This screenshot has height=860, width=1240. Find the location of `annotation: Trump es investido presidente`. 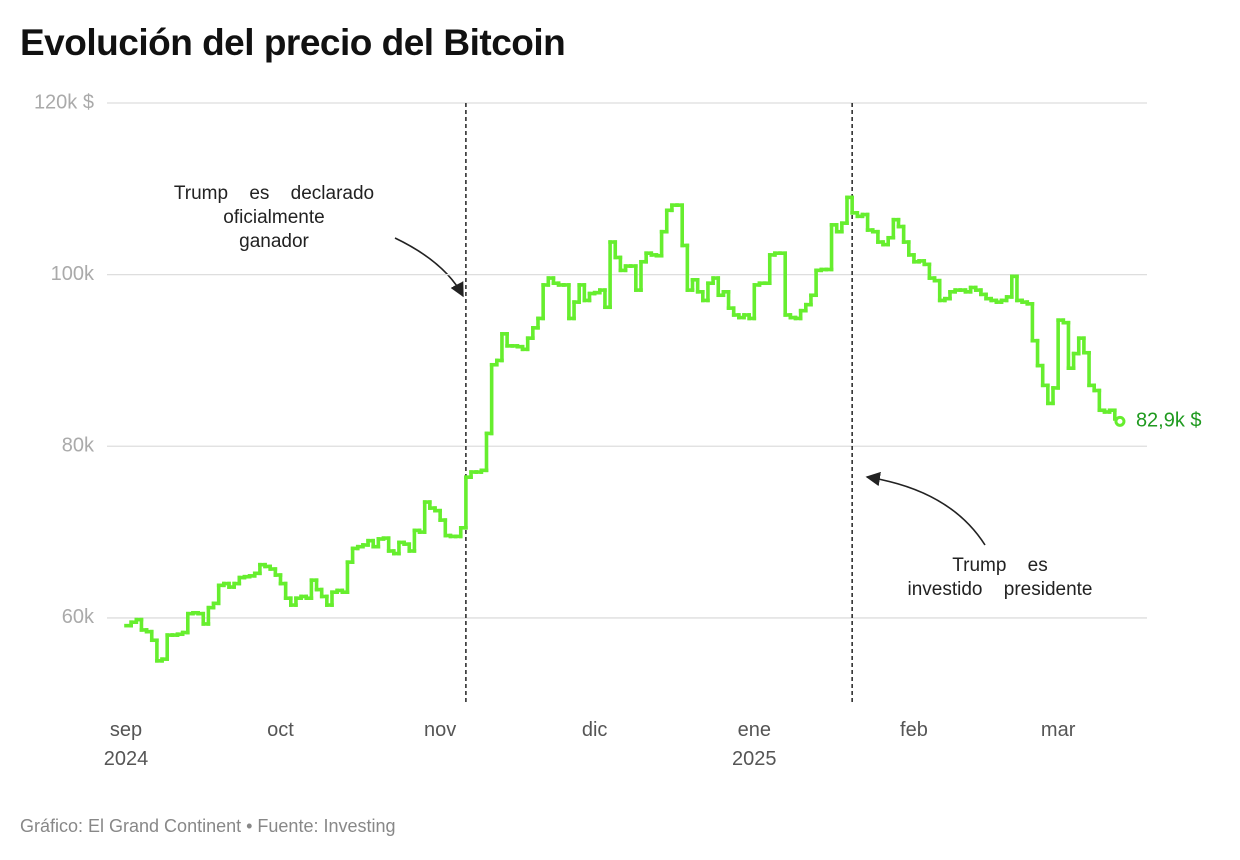

annotation: Trump es investido presidente is located at coordinates (1000, 577).